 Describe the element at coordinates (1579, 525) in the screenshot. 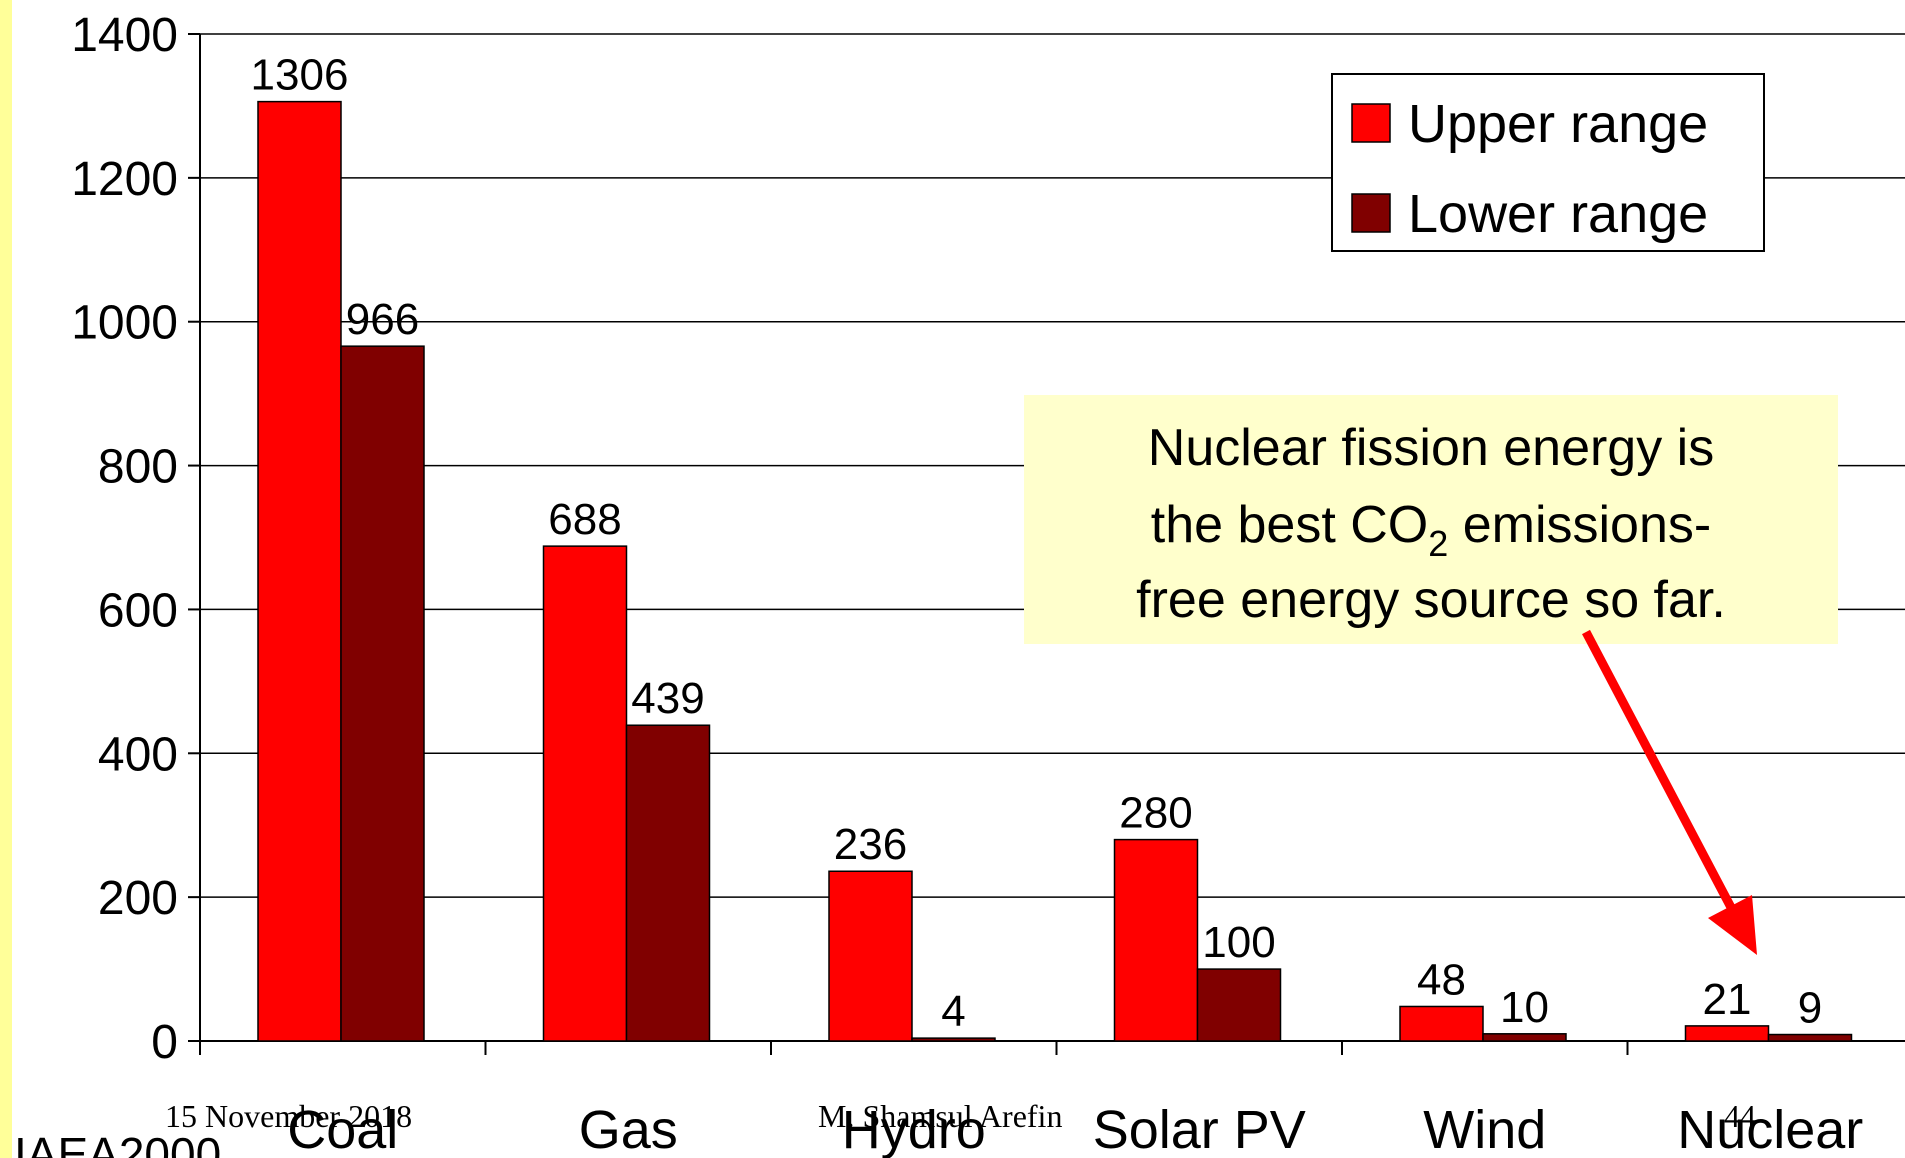

I see `annotation-text: emissions-` at that location.